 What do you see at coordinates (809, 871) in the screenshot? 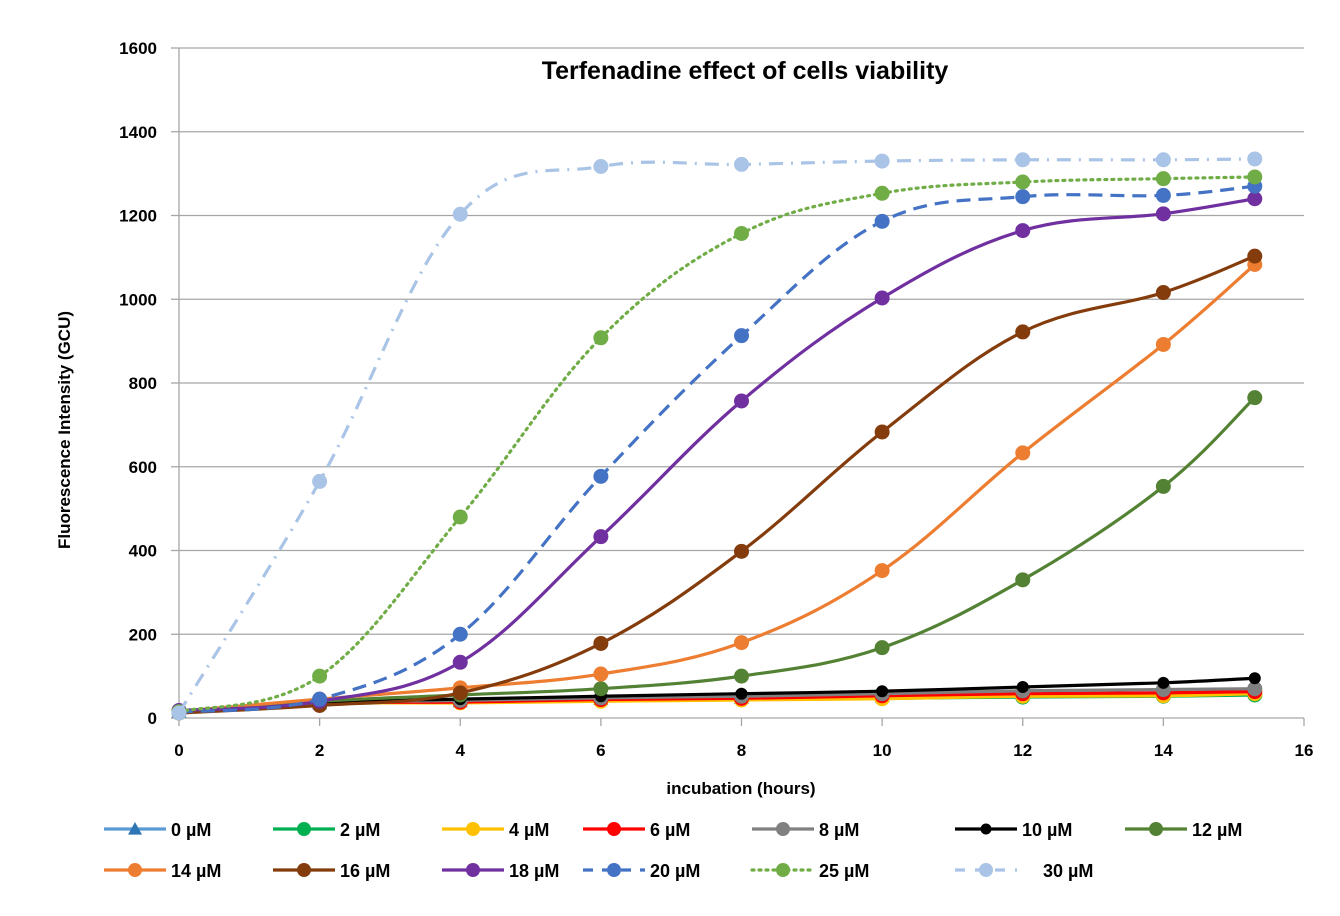
I see `legend-item: 25 µM` at bounding box center [809, 871].